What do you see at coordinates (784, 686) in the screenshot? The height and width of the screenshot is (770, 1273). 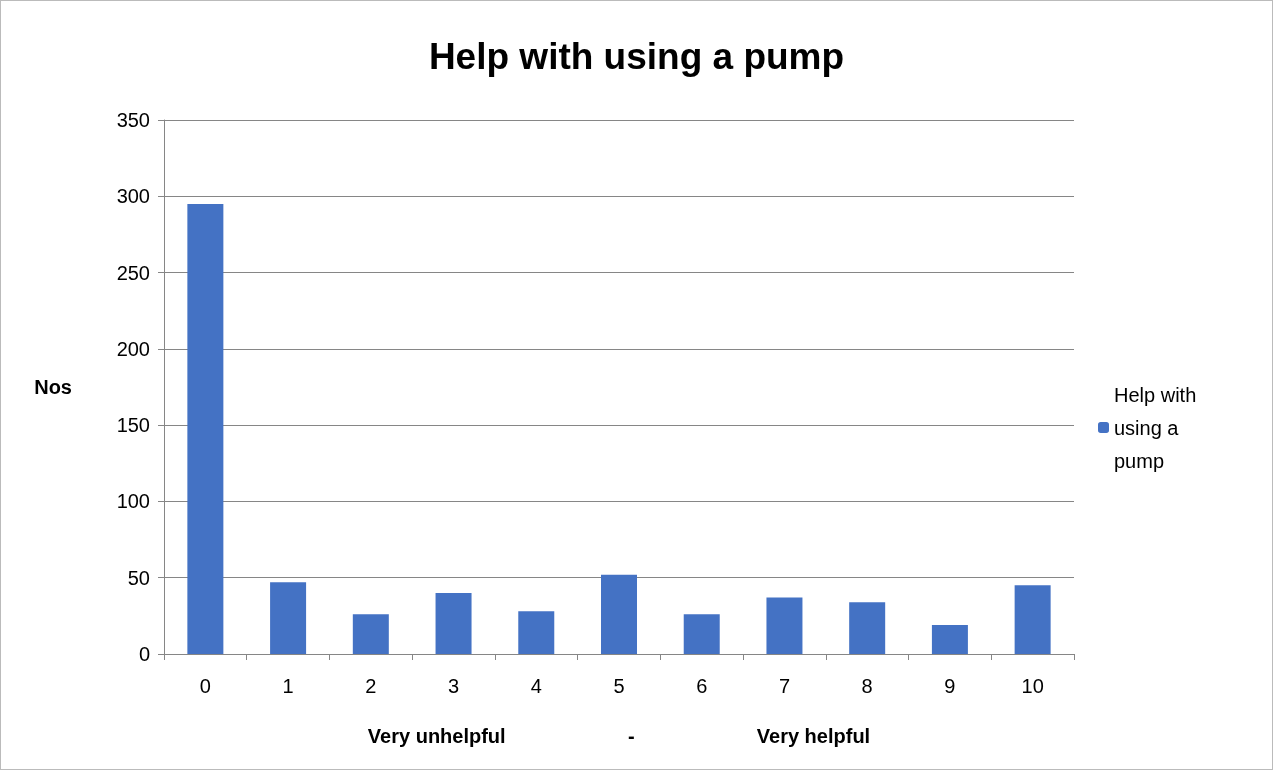 I see `x-tick-label: 7` at bounding box center [784, 686].